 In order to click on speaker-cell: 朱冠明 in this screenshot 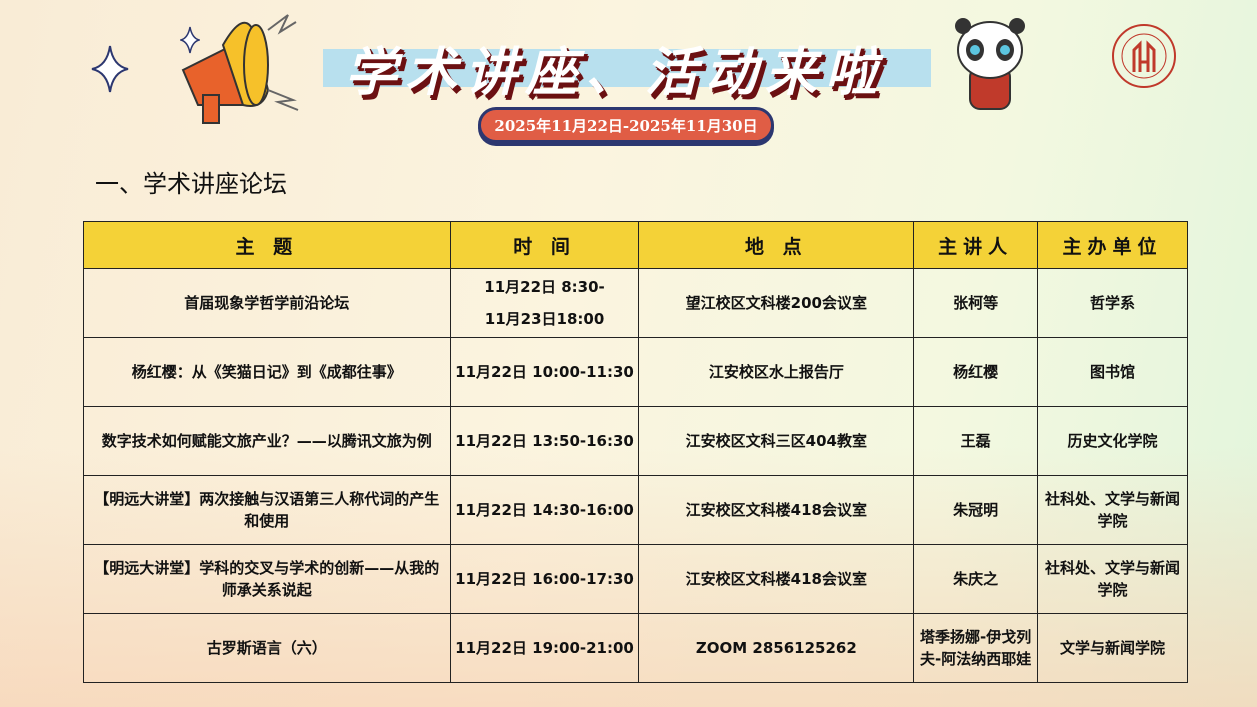, I will do `click(976, 510)`.